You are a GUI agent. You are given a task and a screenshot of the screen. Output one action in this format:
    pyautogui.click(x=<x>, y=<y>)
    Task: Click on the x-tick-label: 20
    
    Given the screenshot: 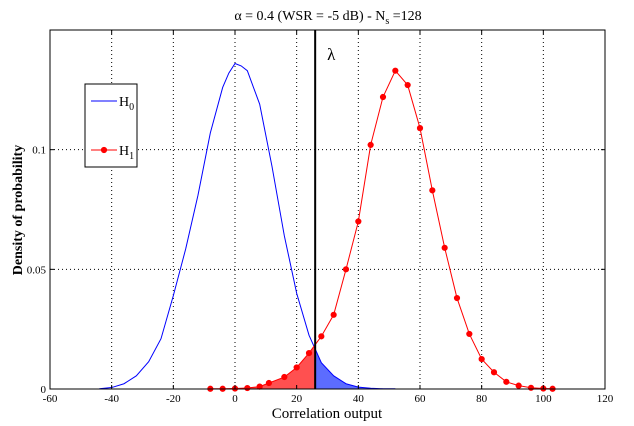 What is the action you would take?
    pyautogui.click(x=297, y=399)
    